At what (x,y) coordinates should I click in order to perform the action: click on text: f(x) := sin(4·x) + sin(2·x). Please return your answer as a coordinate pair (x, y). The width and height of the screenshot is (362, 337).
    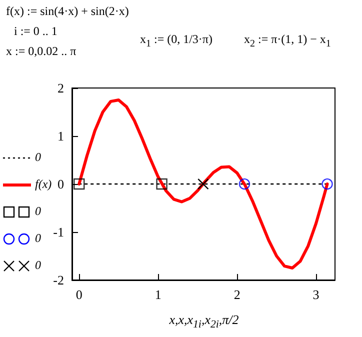
    Looking at the image, I should click on (67, 11).